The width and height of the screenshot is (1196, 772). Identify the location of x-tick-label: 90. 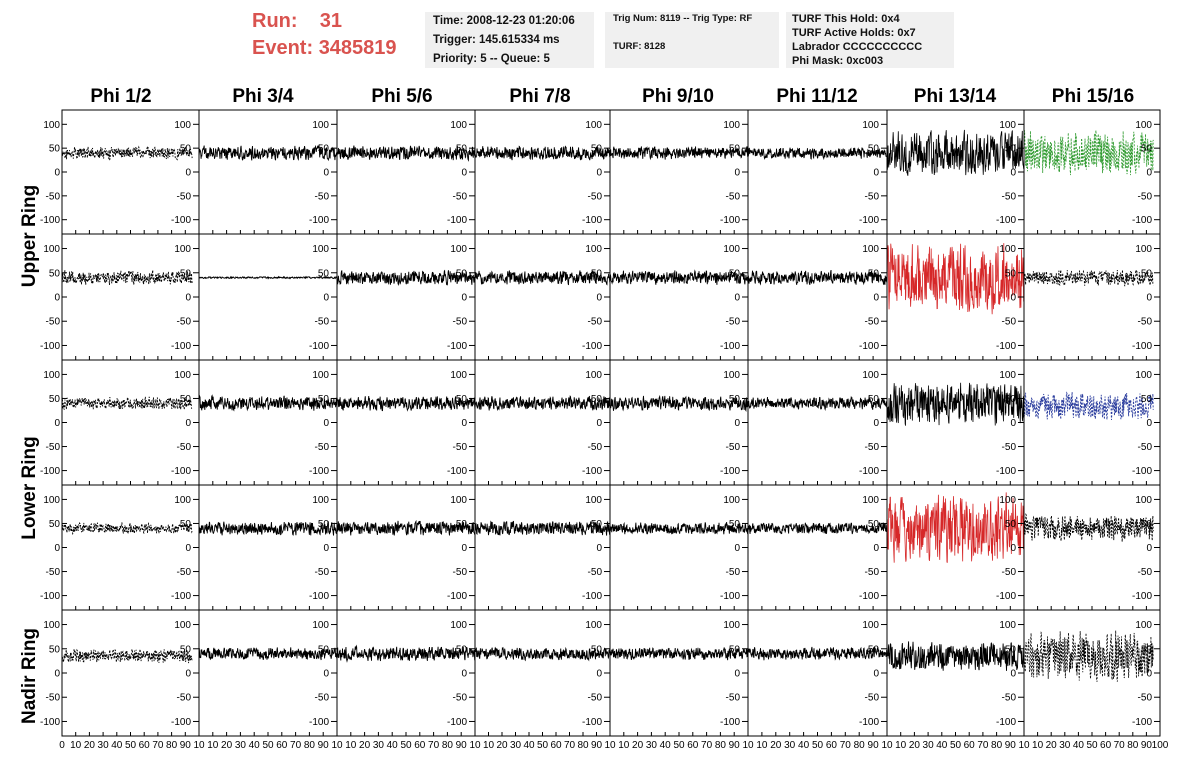
(324, 745).